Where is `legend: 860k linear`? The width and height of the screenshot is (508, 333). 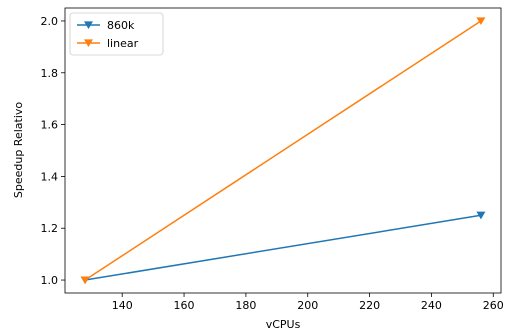
legend: 860k linear is located at coordinates (116, 34).